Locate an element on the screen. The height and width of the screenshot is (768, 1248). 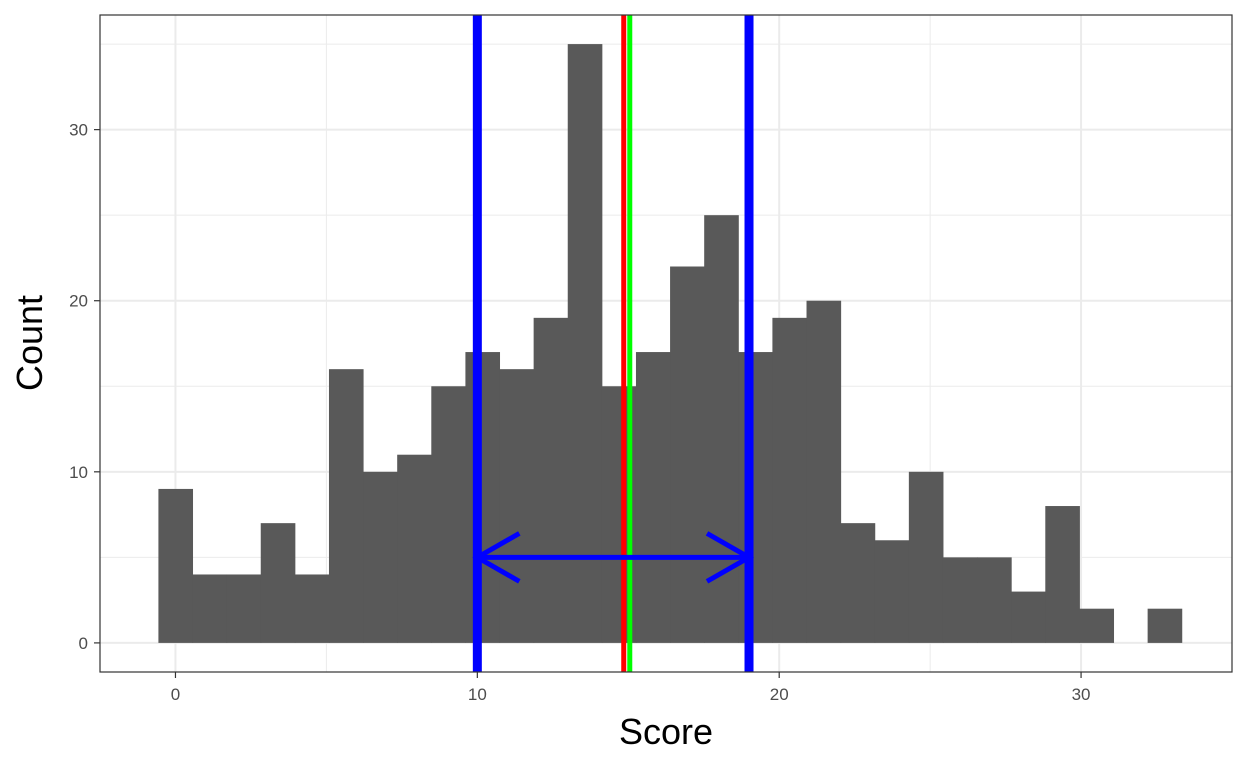
x-tick-label: 20 is located at coordinates (779, 694).